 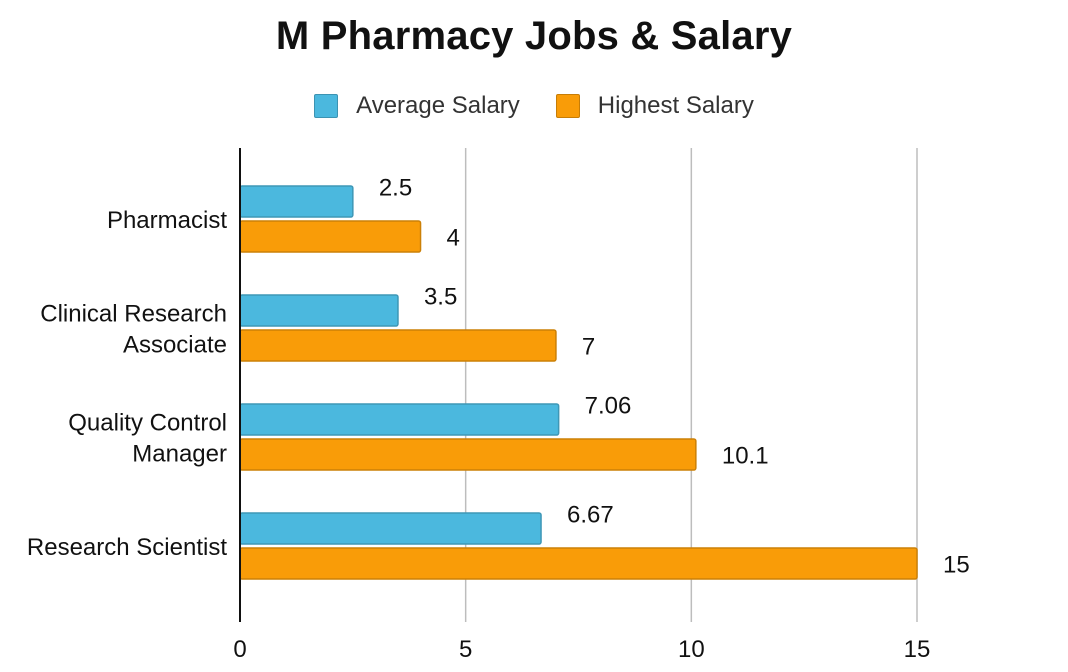 I want to click on data-label: 10.1, so click(x=745, y=456).